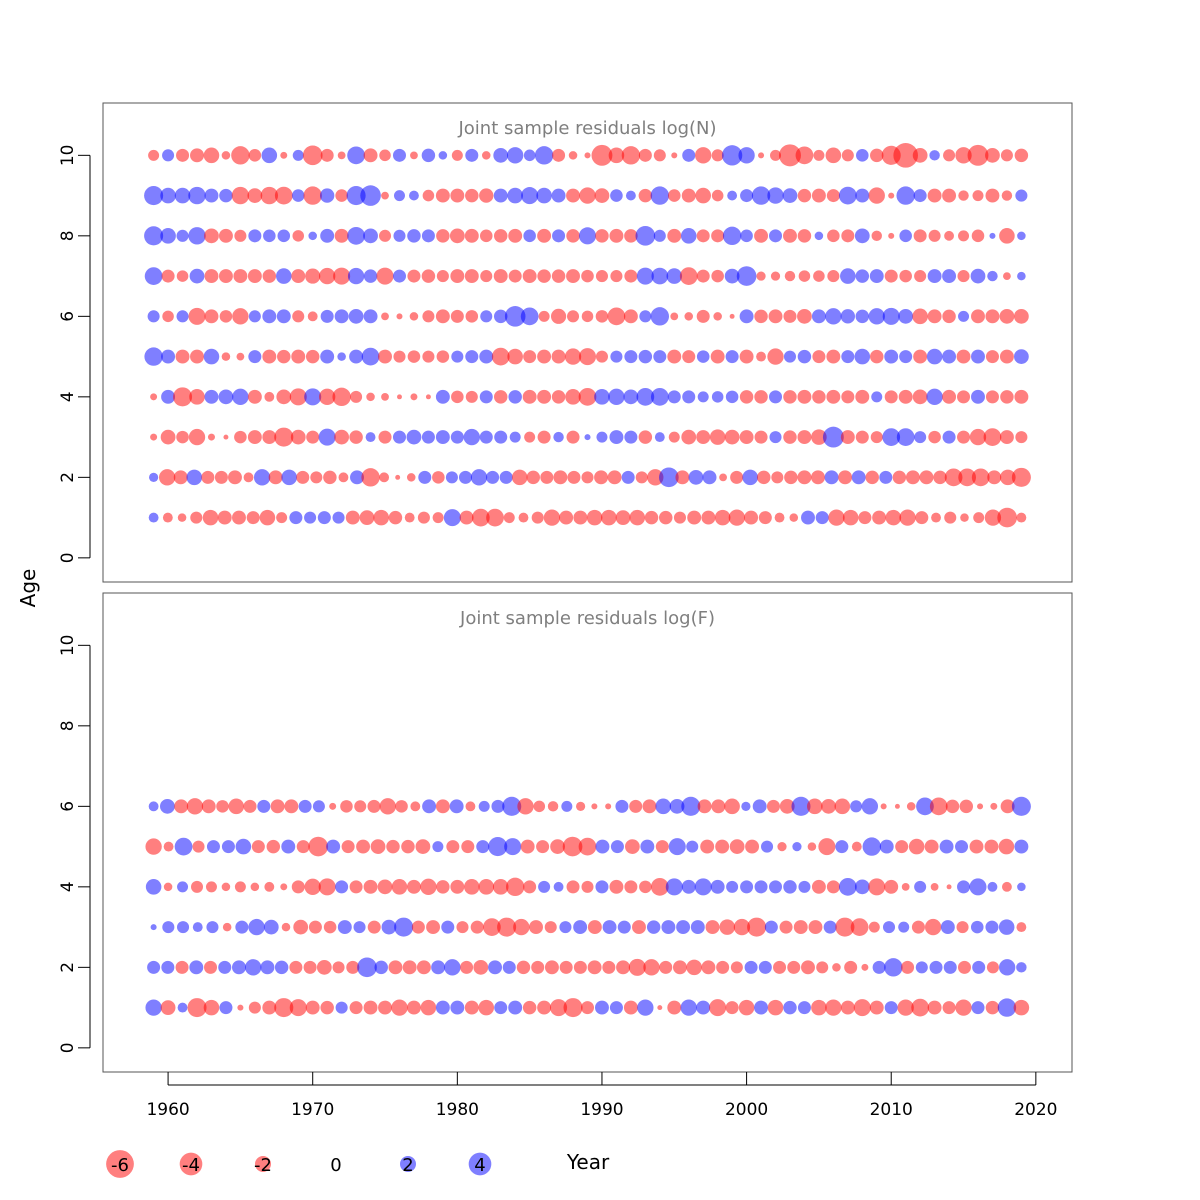  What do you see at coordinates (68, 235) in the screenshot?
I see `y-tick-label: 8` at bounding box center [68, 235].